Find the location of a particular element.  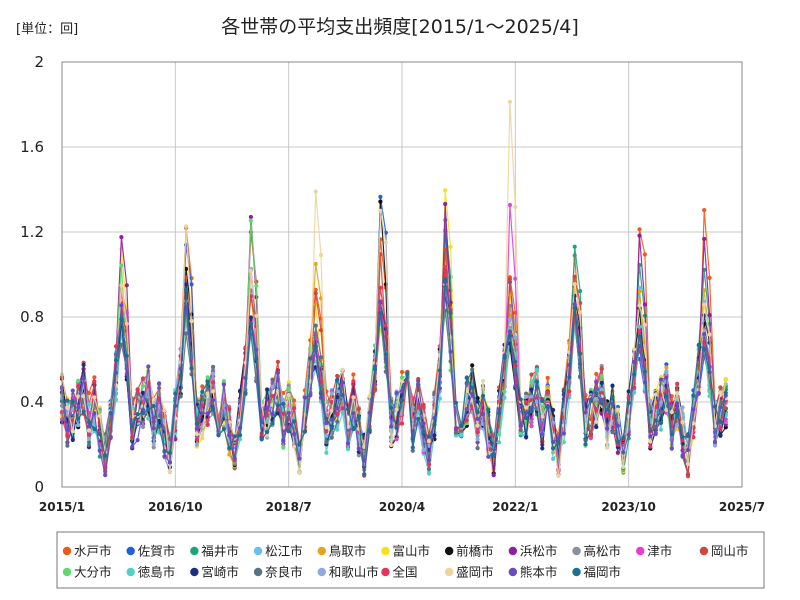

legend-label: 宮崎市 is located at coordinates (220, 572).